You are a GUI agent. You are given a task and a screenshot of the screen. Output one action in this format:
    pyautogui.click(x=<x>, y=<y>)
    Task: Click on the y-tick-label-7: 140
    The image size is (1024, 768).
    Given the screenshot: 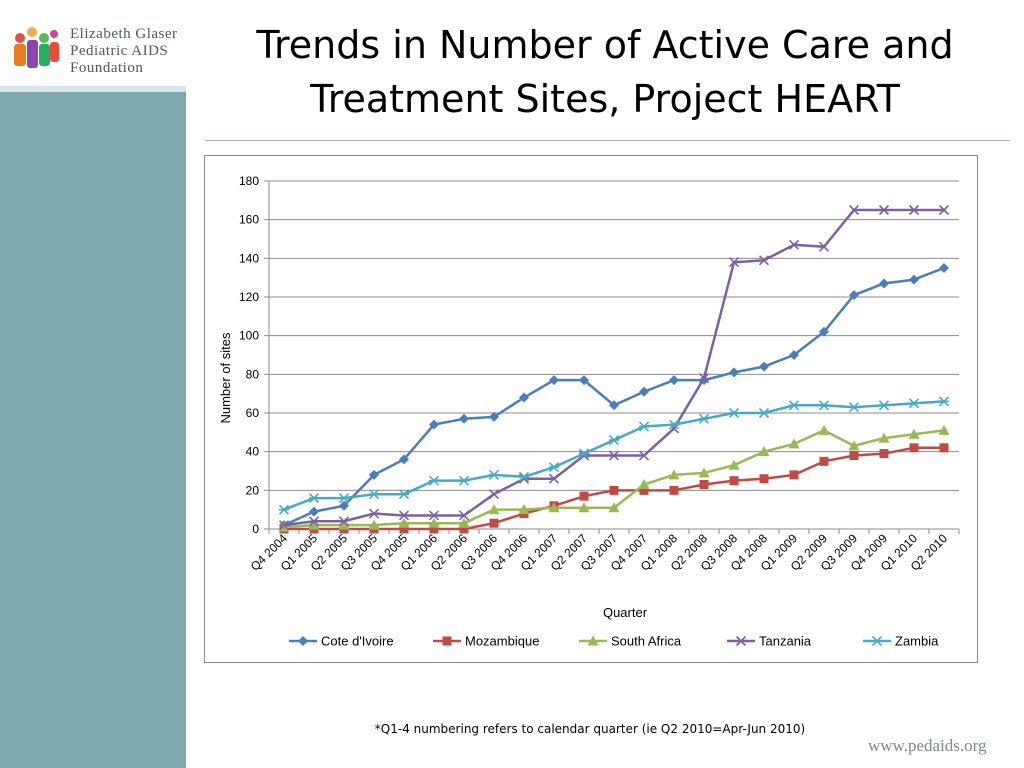 What is the action you would take?
    pyautogui.click(x=249, y=258)
    